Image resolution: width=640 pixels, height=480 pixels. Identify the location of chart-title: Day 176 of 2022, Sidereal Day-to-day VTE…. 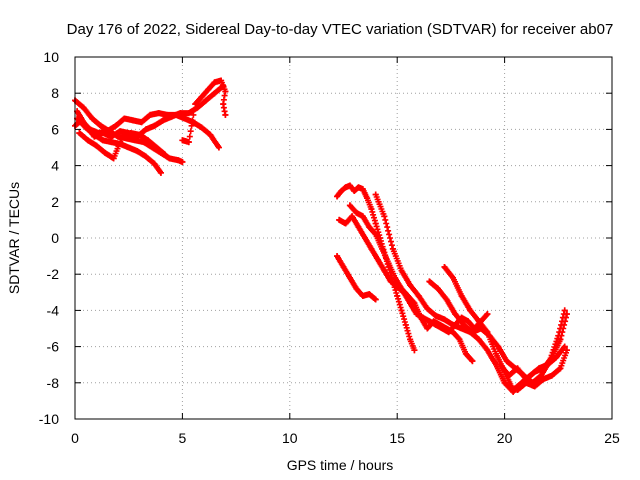
(340, 29).